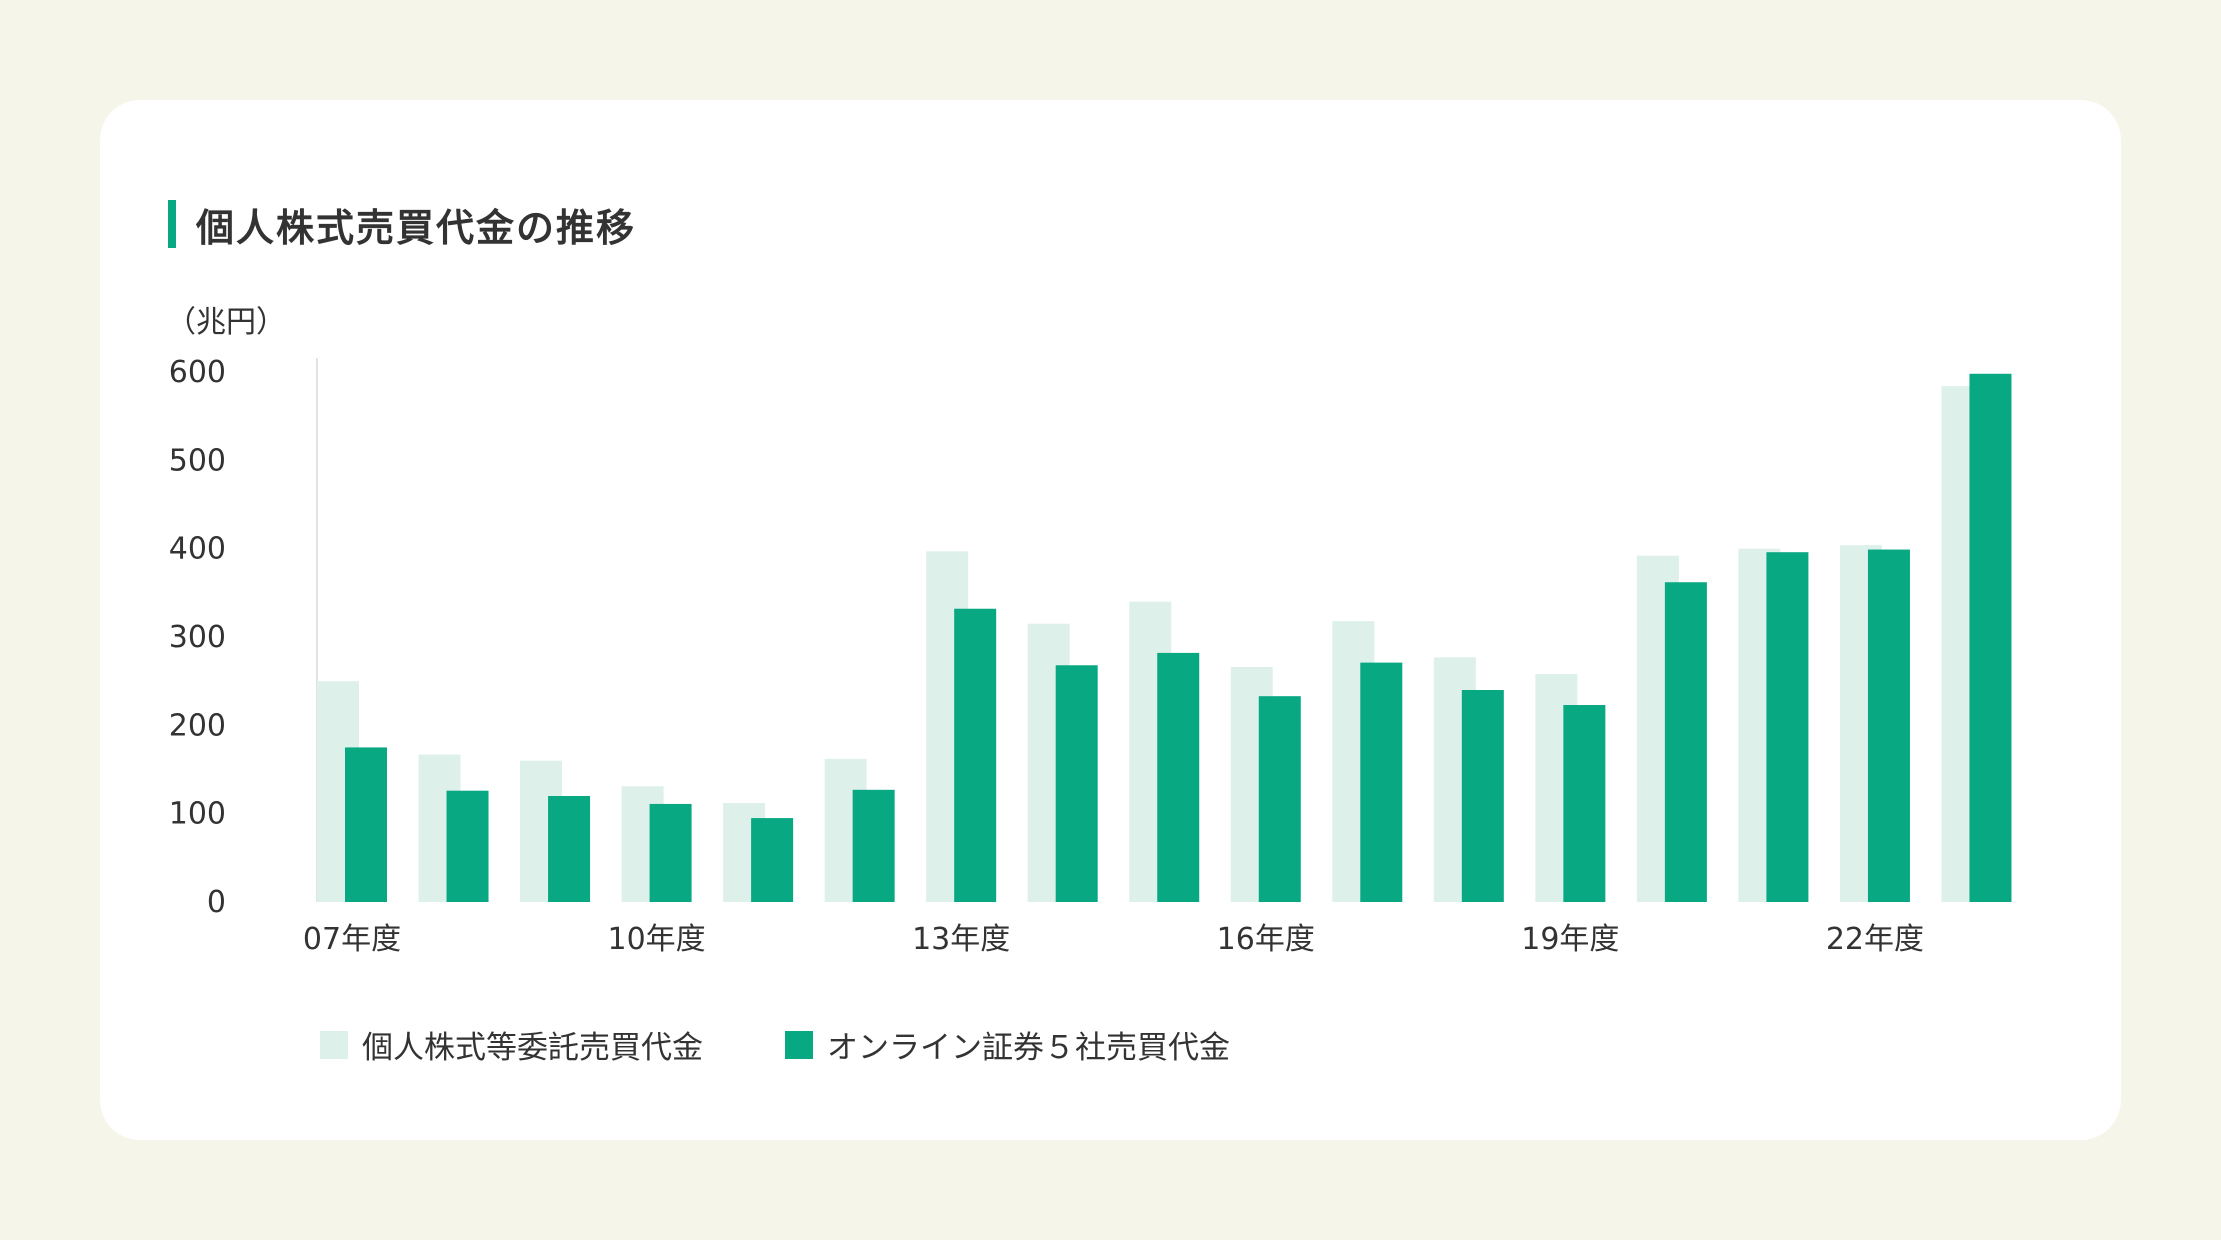 This screenshot has width=2221, height=1240. I want to click on bar-online-14年度, so click(1076, 783).